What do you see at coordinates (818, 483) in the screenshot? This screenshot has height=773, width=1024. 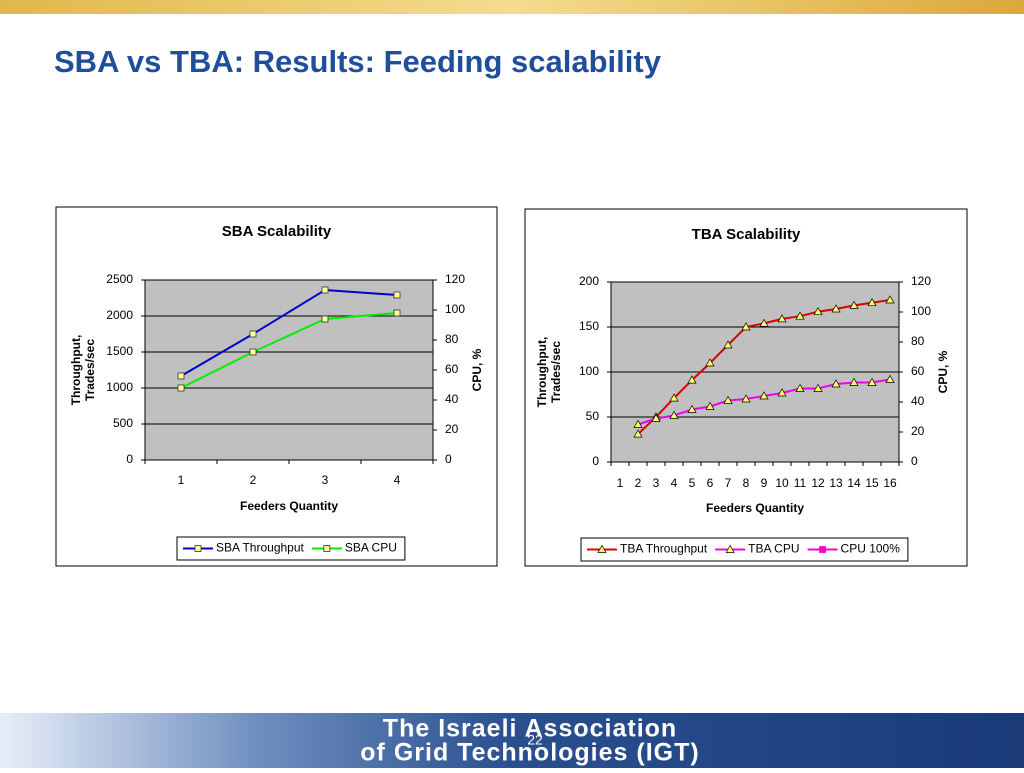 I see `x-tick-label: 12` at bounding box center [818, 483].